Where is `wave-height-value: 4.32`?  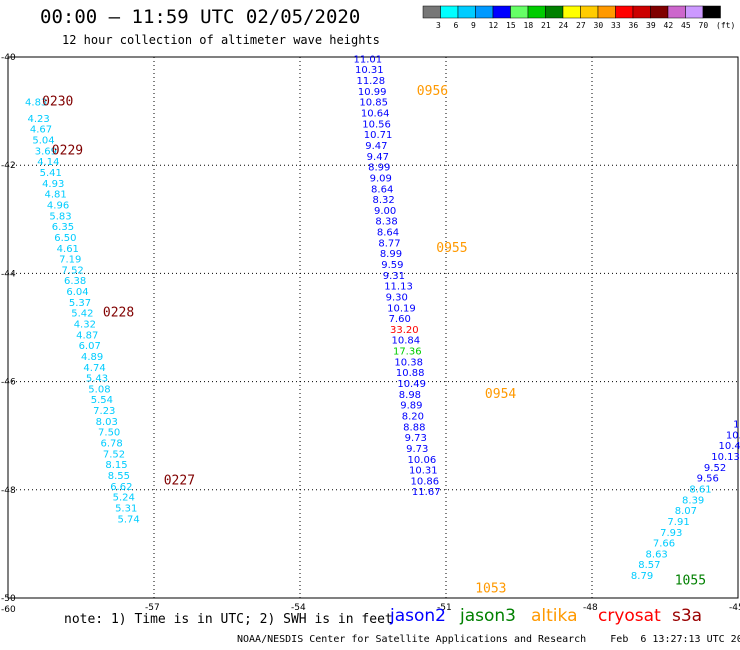 wave-height-value: 4.32 is located at coordinates (85, 325).